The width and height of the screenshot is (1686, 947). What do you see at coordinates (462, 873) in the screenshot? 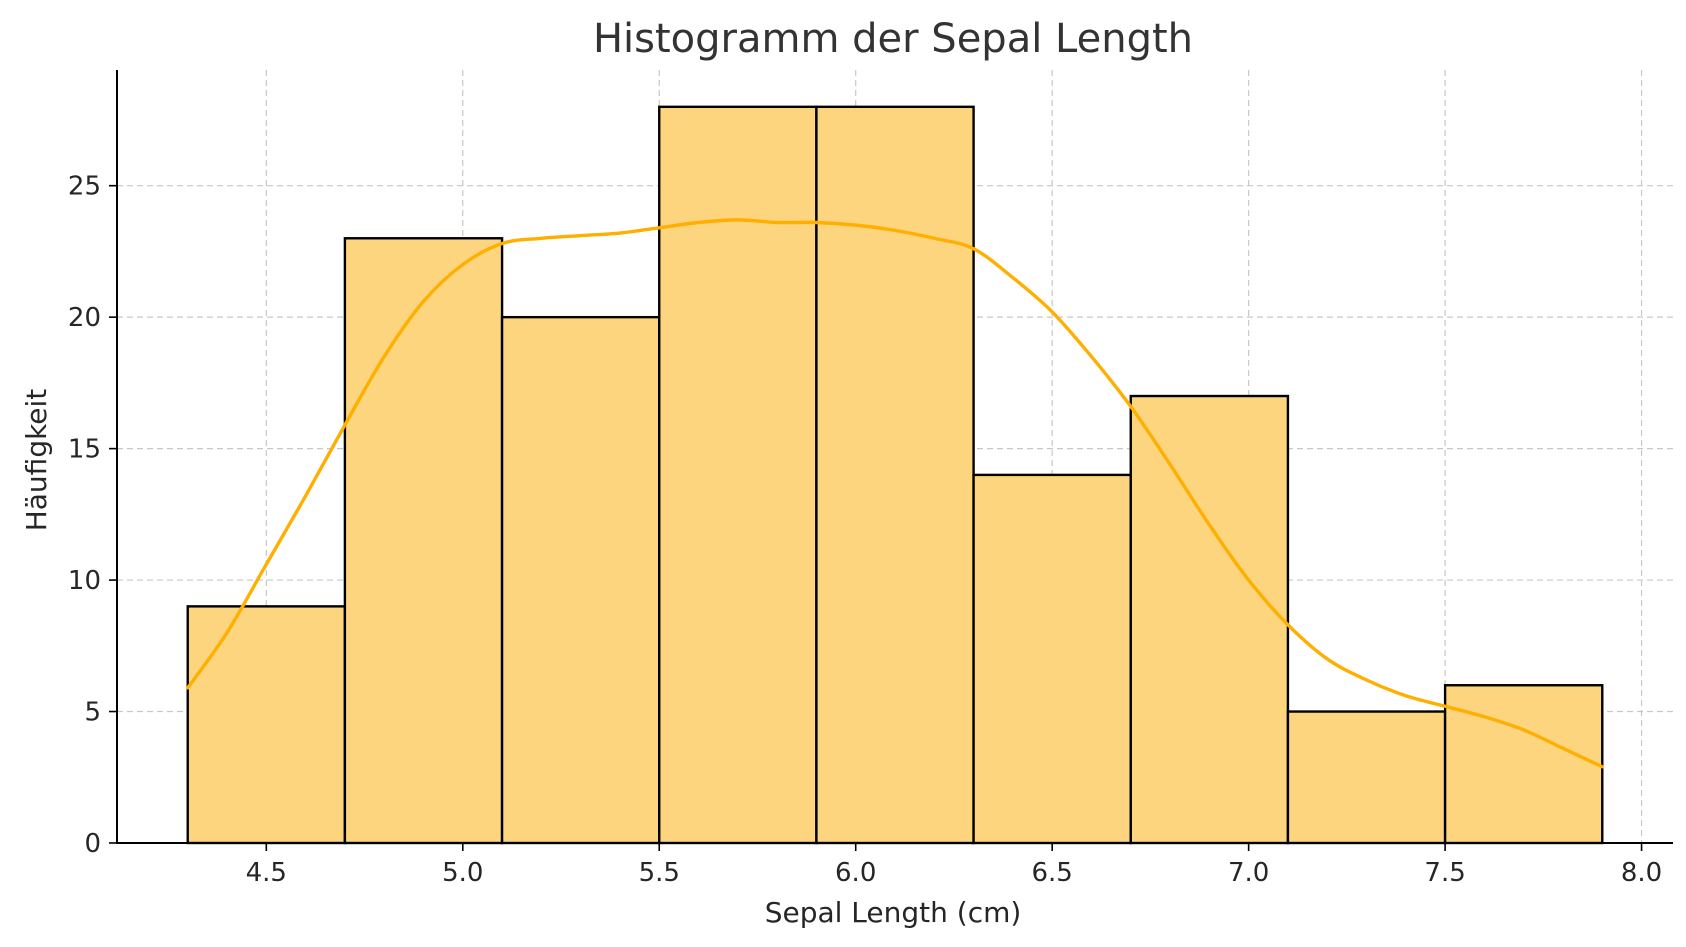
I see `x-tick-label-1: 5.0` at bounding box center [462, 873].